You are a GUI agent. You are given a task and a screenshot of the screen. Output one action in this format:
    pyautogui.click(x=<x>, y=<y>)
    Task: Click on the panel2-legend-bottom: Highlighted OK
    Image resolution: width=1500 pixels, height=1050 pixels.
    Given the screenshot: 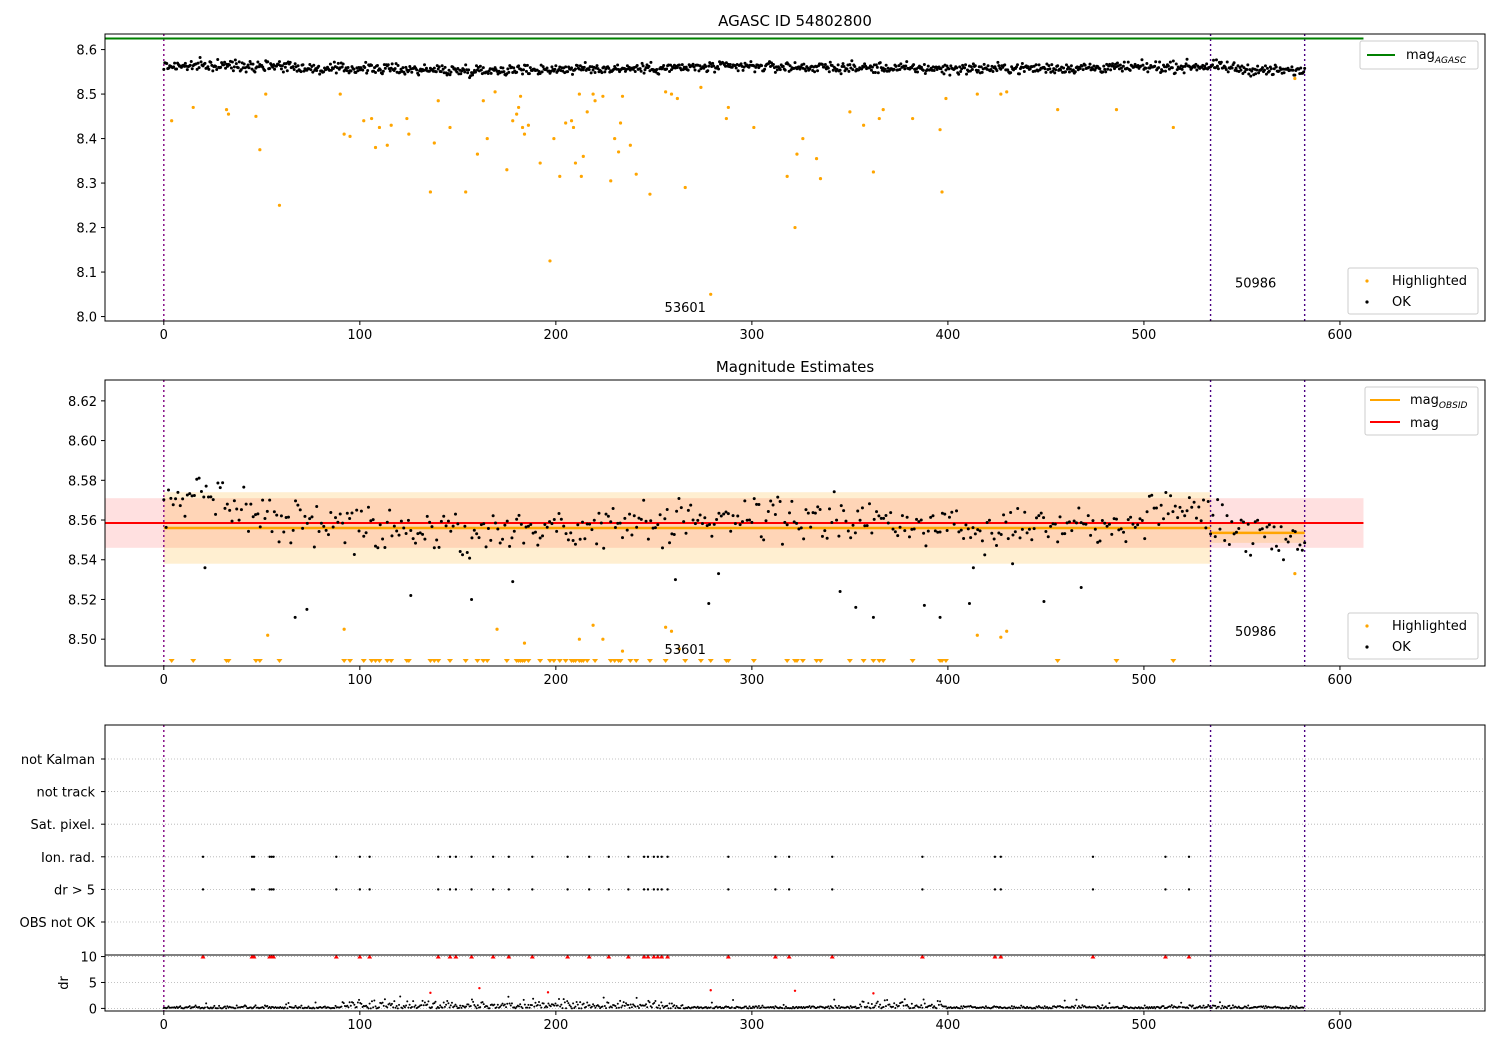 What is the action you would take?
    pyautogui.click(x=1413, y=636)
    